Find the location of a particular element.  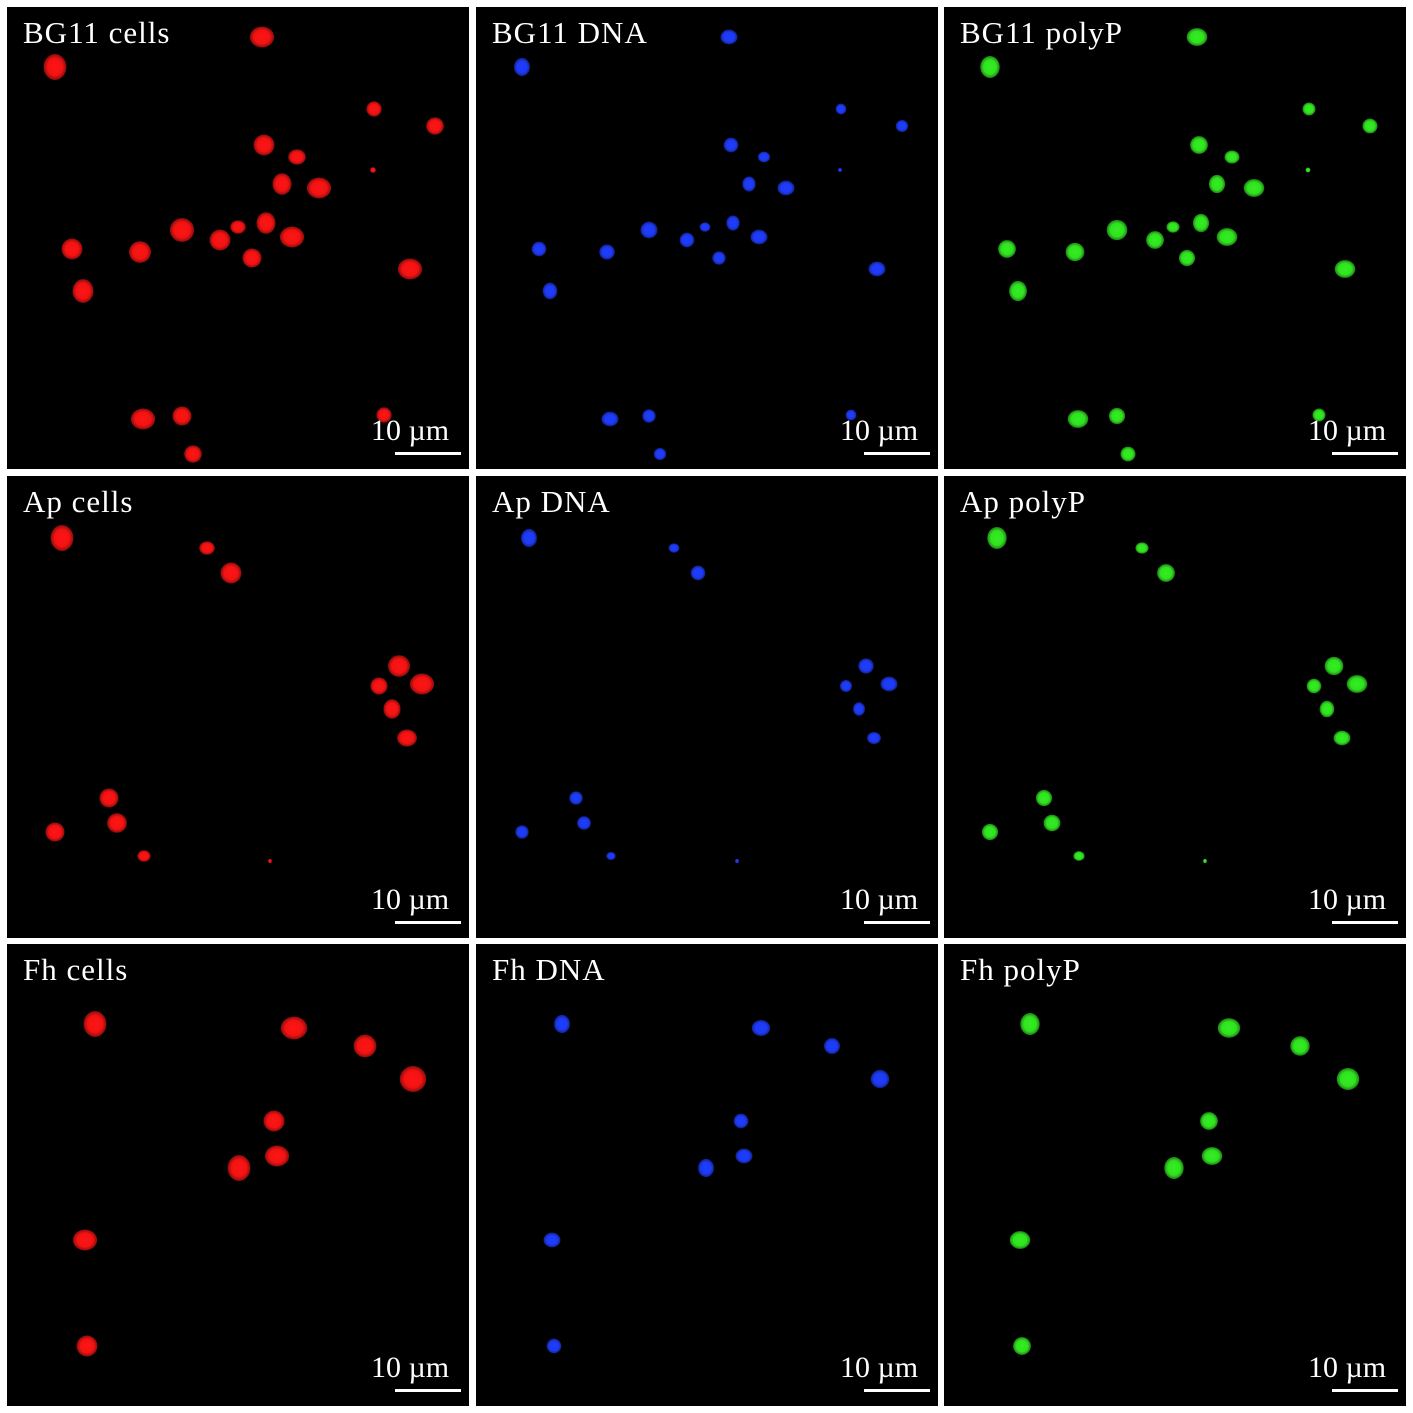

panel-bg11-dna: BG11 DNA 10 µm is located at coordinates (707, 238).